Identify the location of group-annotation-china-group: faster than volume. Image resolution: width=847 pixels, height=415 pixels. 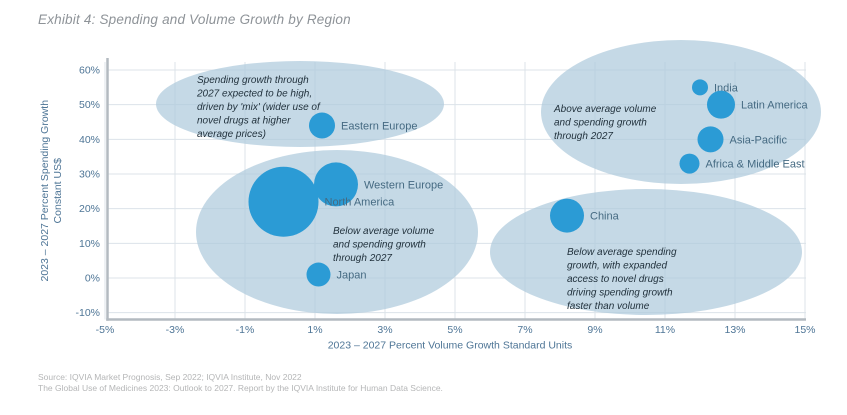
(608, 306).